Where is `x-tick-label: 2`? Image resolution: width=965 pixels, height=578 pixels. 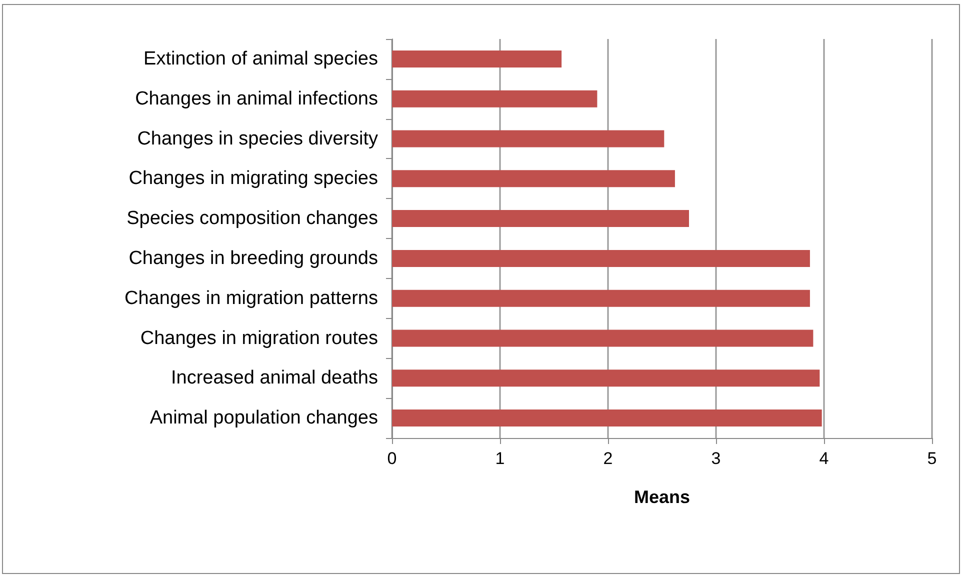 x-tick-label: 2 is located at coordinates (608, 458).